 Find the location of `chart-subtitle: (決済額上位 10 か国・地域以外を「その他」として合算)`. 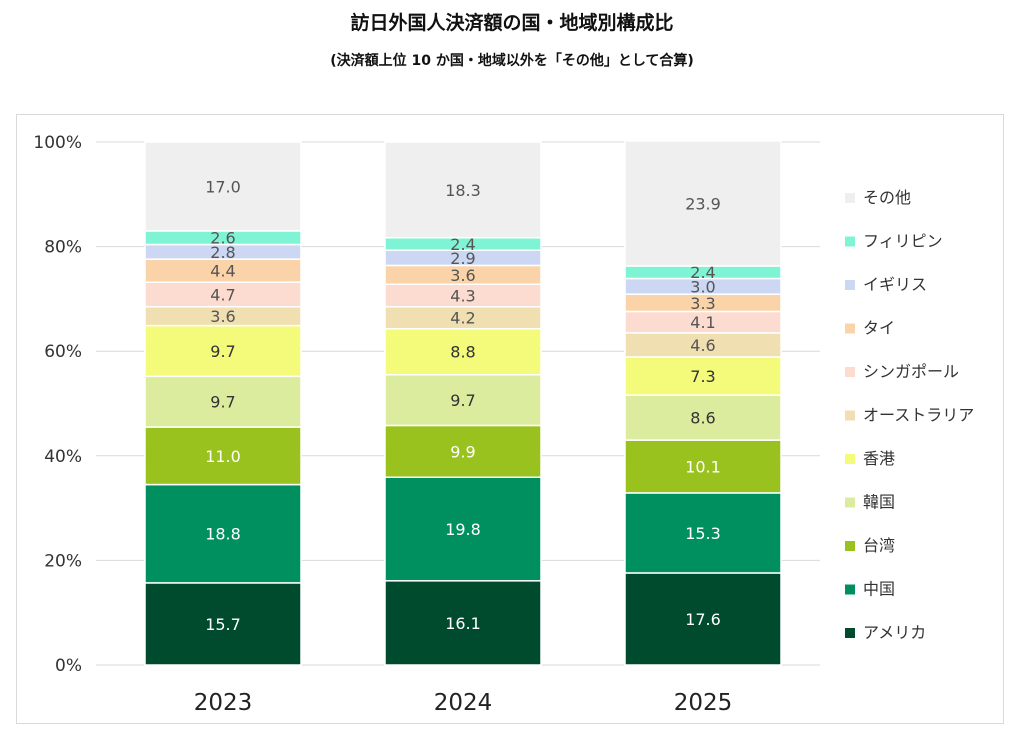

chart-subtitle: (決済額上位 10 か国・地域以外を「その他」として合算) is located at coordinates (512, 61).